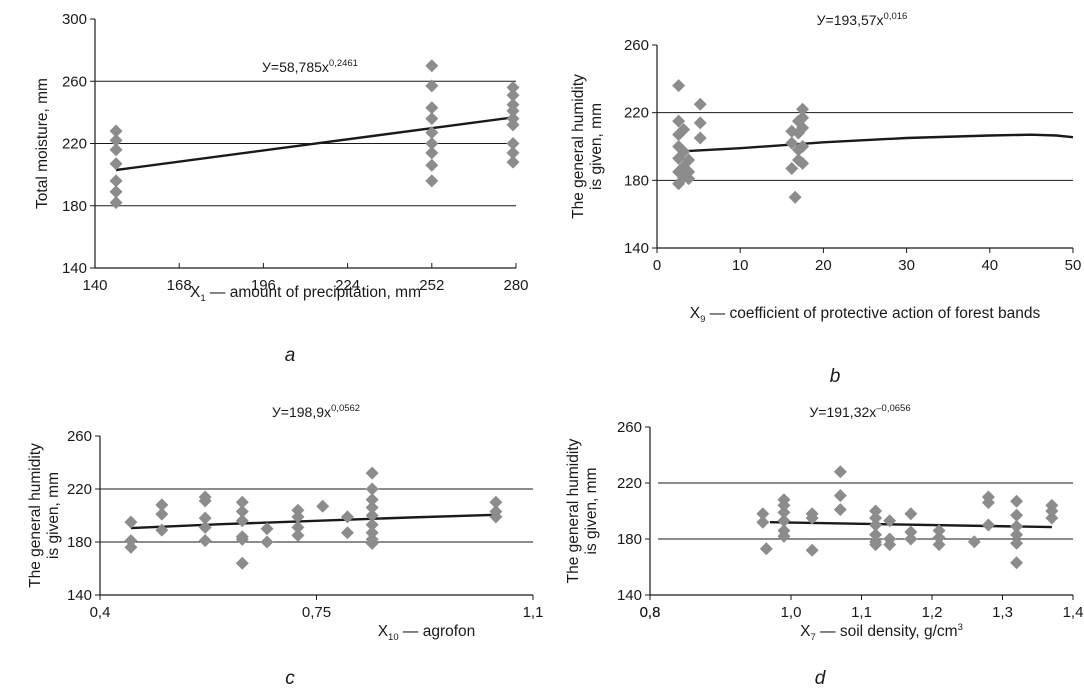  What do you see at coordinates (1073, 612) in the screenshot?
I see `x-tick-label: 1,4` at bounding box center [1073, 612].